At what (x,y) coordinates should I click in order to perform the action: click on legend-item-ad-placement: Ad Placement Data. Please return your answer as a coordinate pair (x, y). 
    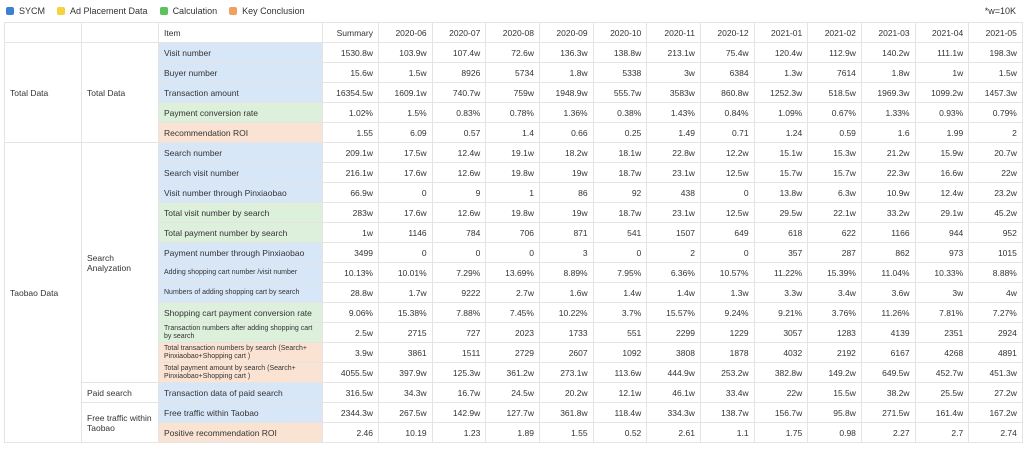
    Looking at the image, I should click on (102, 11).